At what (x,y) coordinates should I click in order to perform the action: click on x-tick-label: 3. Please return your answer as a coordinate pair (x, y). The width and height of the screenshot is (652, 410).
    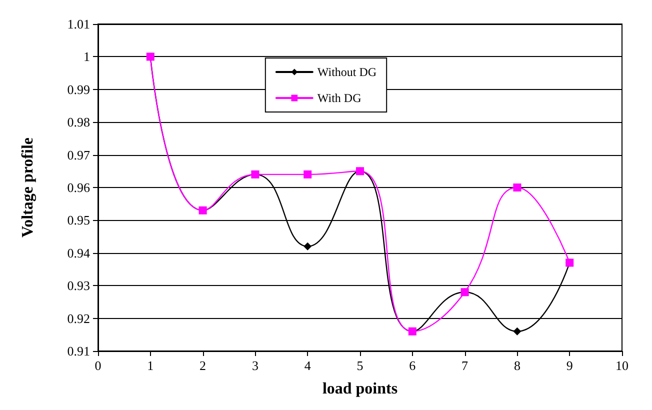
    Looking at the image, I should click on (255, 365).